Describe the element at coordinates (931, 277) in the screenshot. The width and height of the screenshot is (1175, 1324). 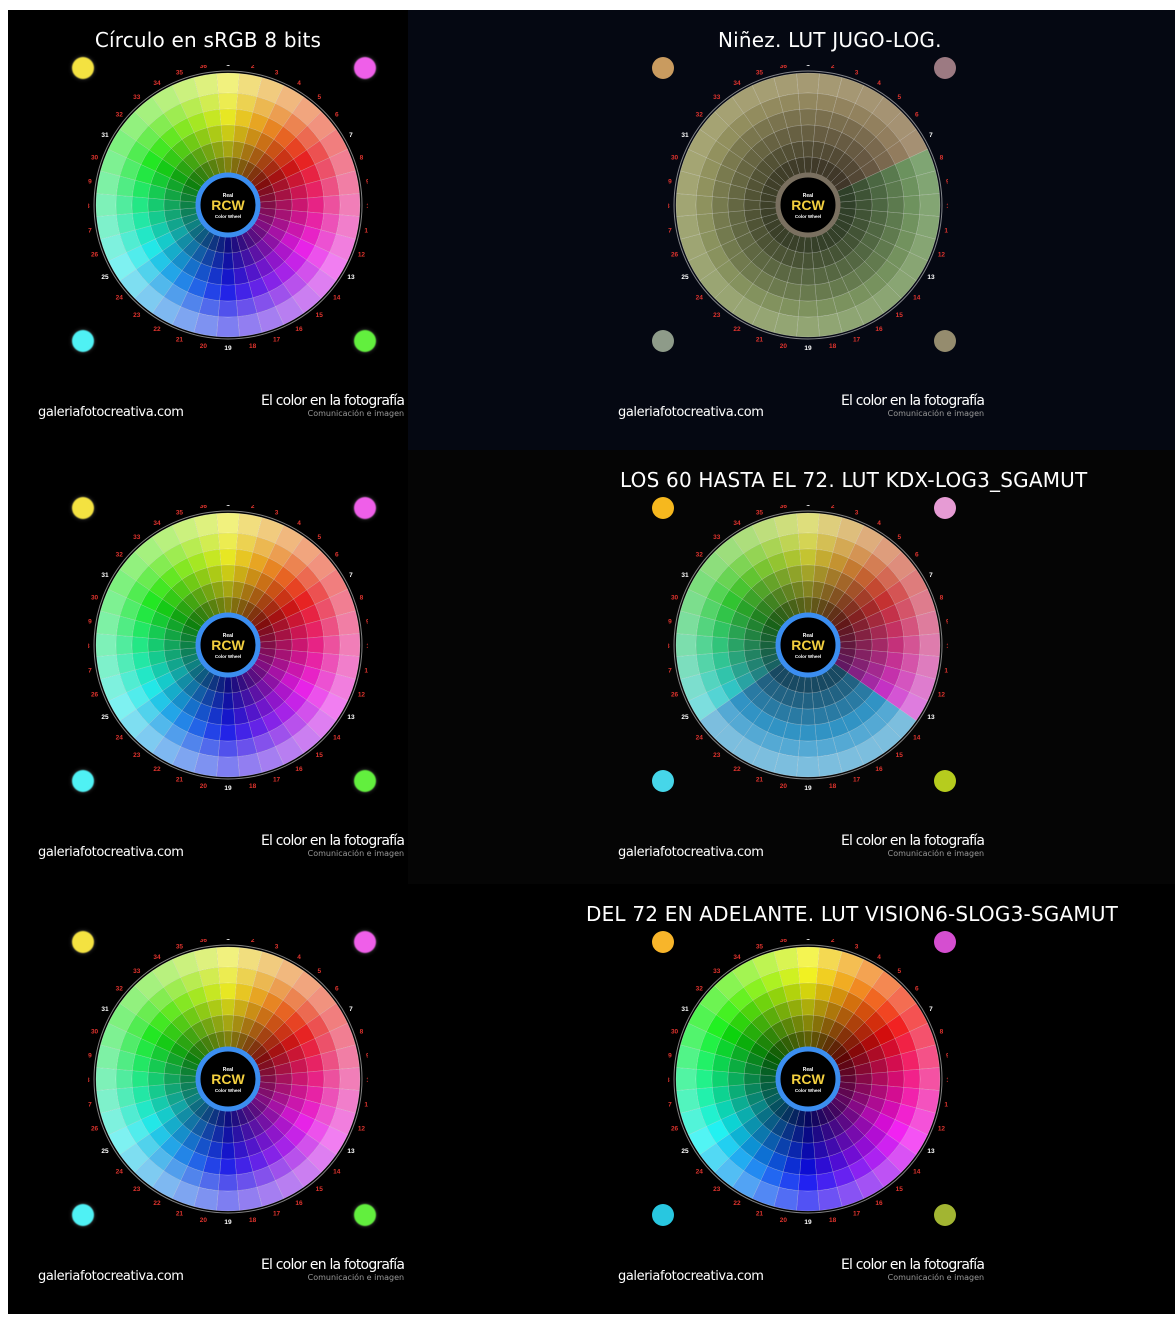
I see `wheel-number: 13` at that location.